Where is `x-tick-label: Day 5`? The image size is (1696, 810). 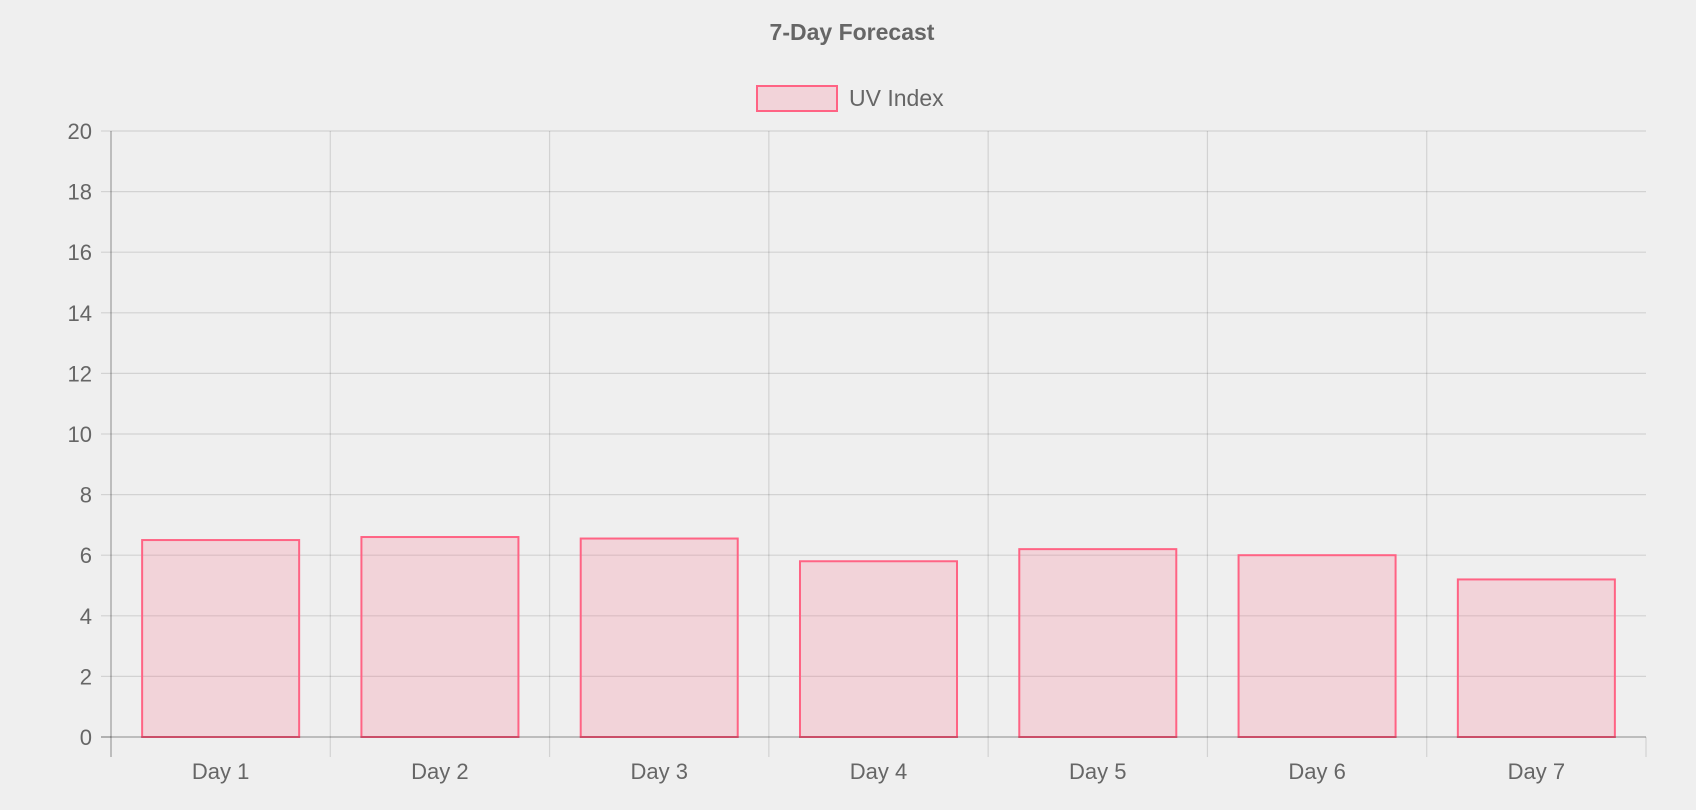
x-tick-label: Day 5 is located at coordinates (1097, 771).